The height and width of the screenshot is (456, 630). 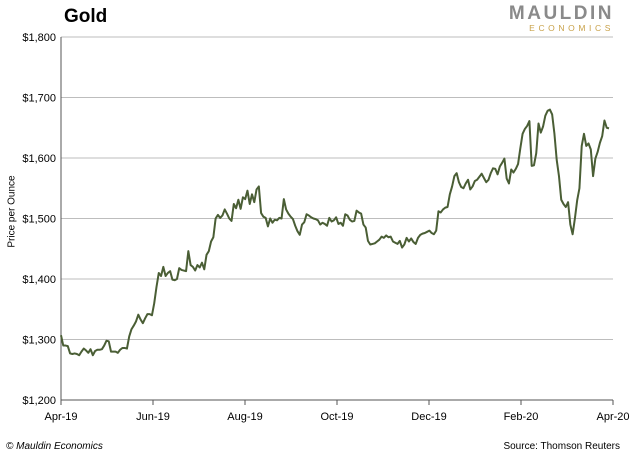 I want to click on x-tick-label: Apr-19, so click(x=60, y=417).